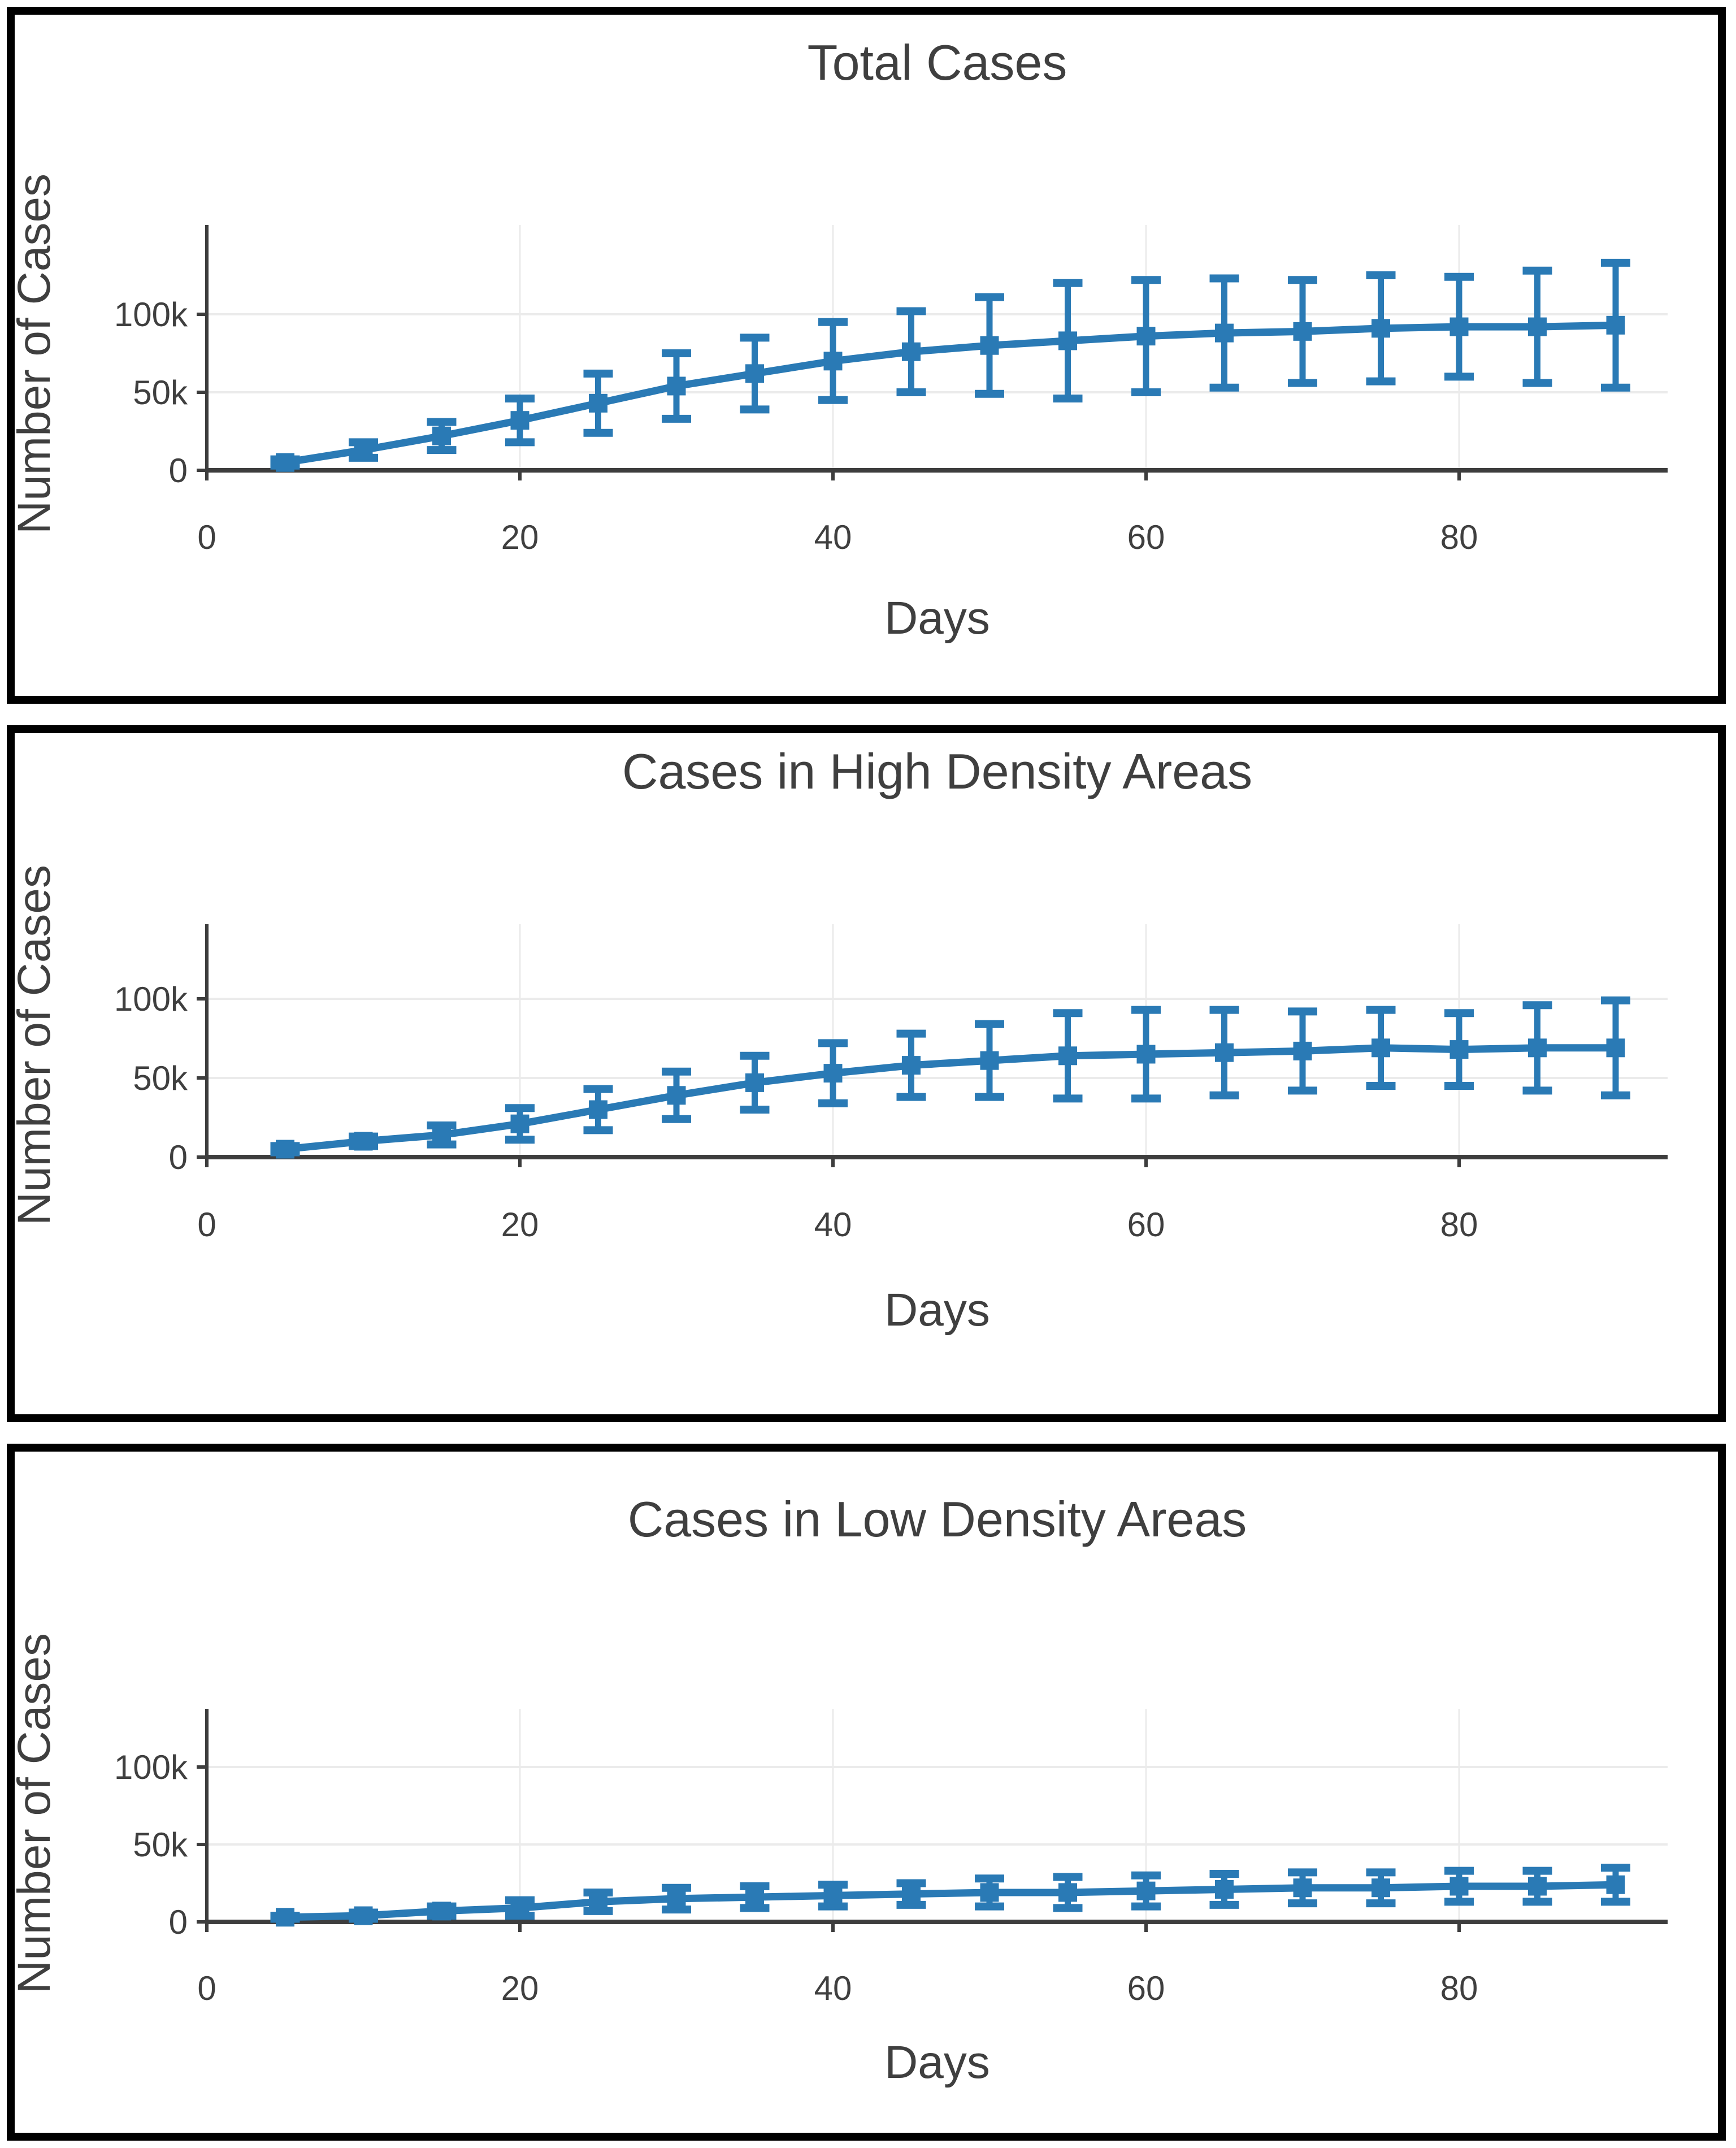 The height and width of the screenshot is (2148, 1736). What do you see at coordinates (937, 62) in the screenshot?
I see `chart-title: Total Cases` at bounding box center [937, 62].